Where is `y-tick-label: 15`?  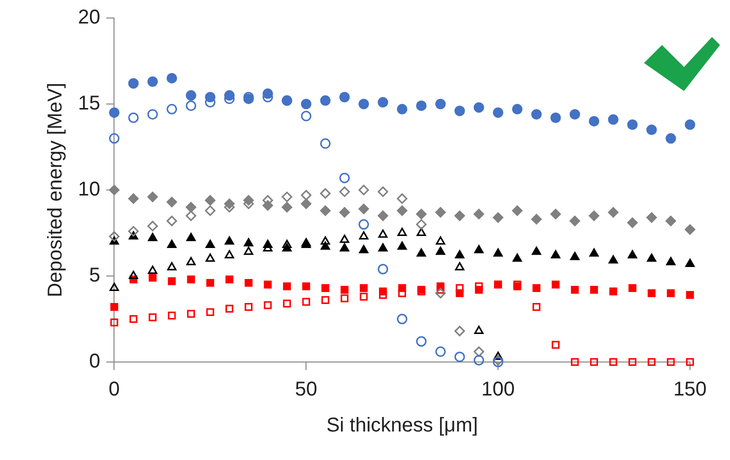
y-tick-label: 15 is located at coordinates (89, 103).